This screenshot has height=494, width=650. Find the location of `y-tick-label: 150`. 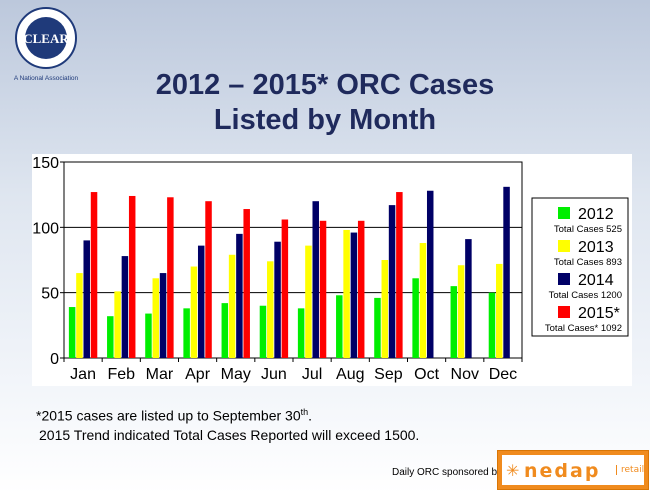

y-tick-label: 150 is located at coordinates (45, 163).